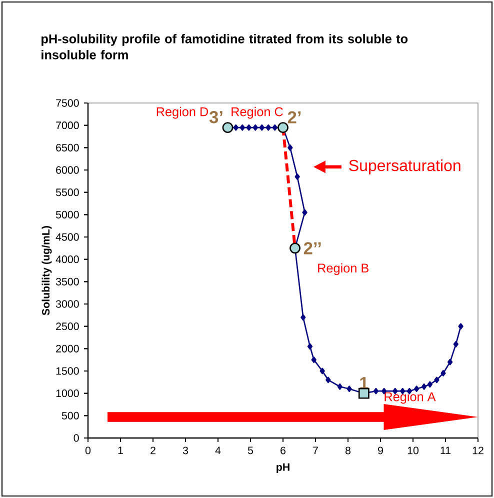 The width and height of the screenshot is (494, 498). I want to click on y-tick-label: 1000, so click(67, 394).